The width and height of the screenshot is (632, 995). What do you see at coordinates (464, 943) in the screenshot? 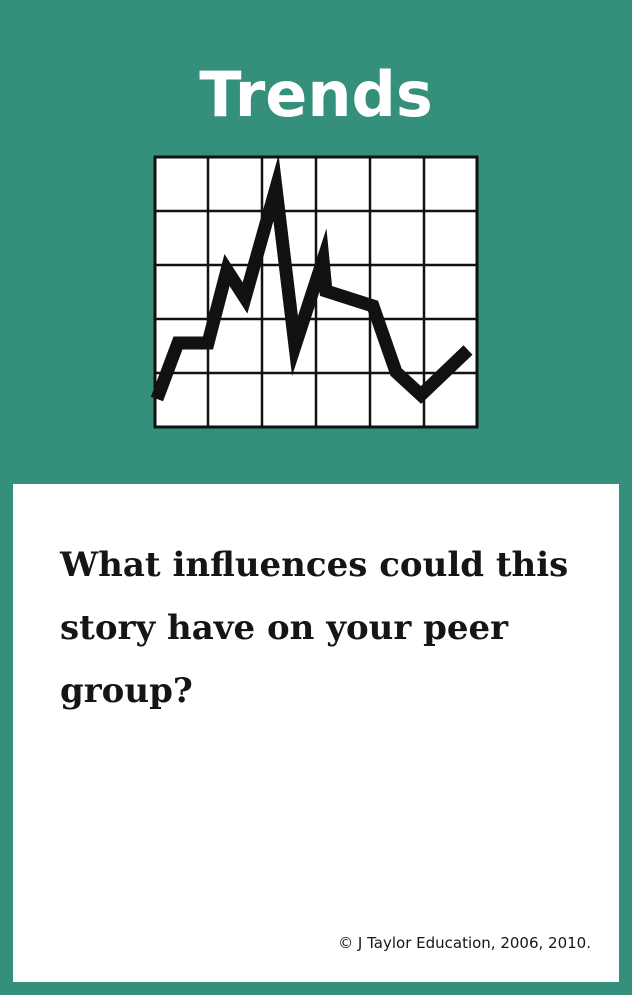
I see `copyright-notice: © J Taylor Education, 2006, 2010.` at bounding box center [464, 943].